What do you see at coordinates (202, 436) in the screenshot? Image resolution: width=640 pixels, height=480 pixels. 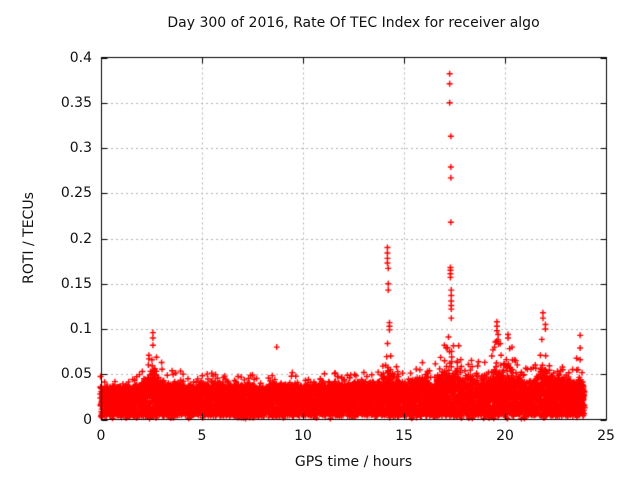 I see `x-tick-label: 5` at bounding box center [202, 436].